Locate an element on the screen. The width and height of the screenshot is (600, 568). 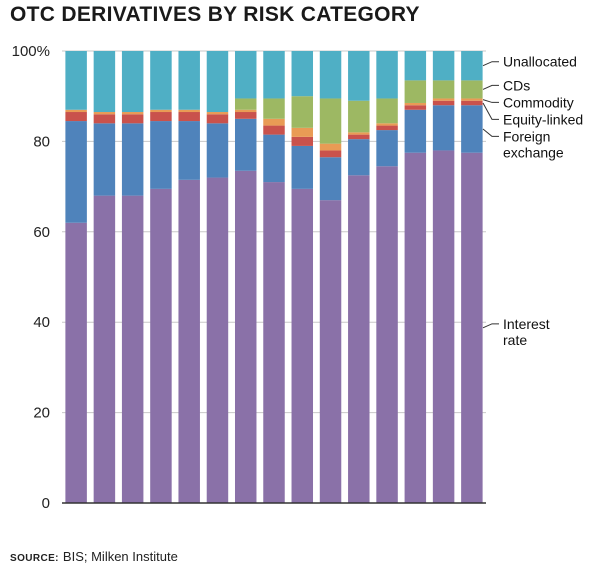
bar-segment-9-cds is located at coordinates (302, 112).